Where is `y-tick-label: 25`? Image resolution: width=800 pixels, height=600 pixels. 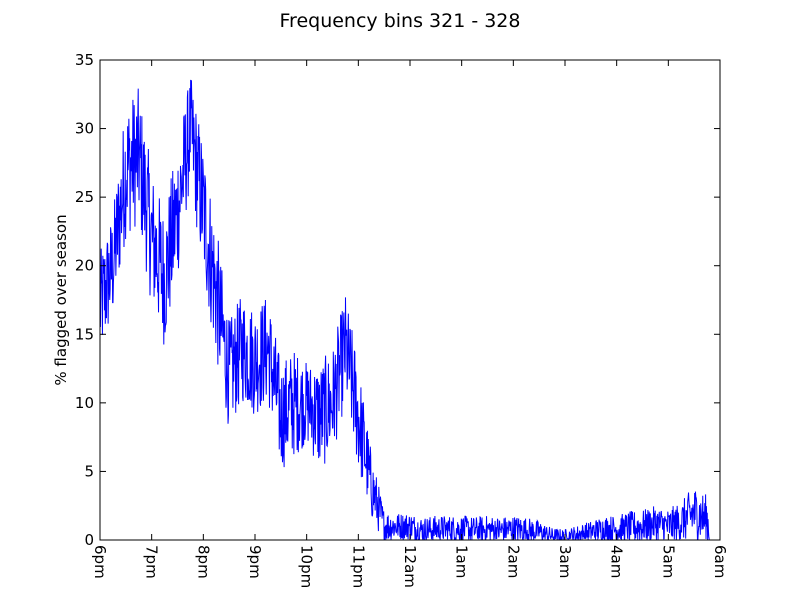
y-tick-label: 25 is located at coordinates (84, 197).